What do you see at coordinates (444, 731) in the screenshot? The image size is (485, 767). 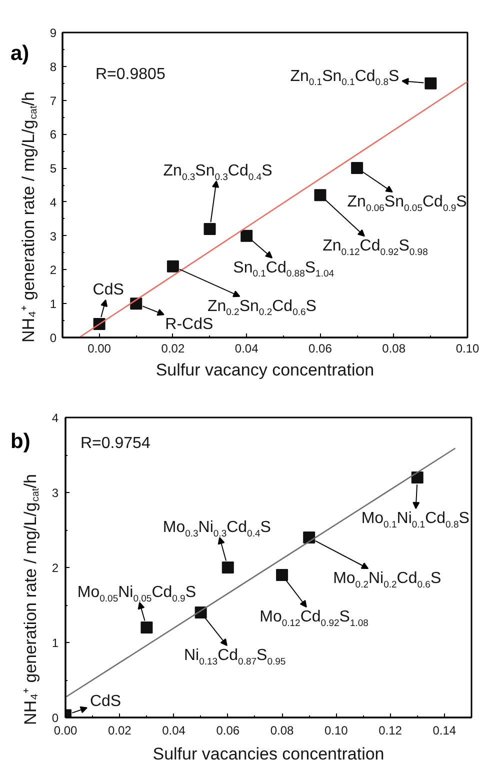 I see `x-tick-label: 0.14` at bounding box center [444, 731].